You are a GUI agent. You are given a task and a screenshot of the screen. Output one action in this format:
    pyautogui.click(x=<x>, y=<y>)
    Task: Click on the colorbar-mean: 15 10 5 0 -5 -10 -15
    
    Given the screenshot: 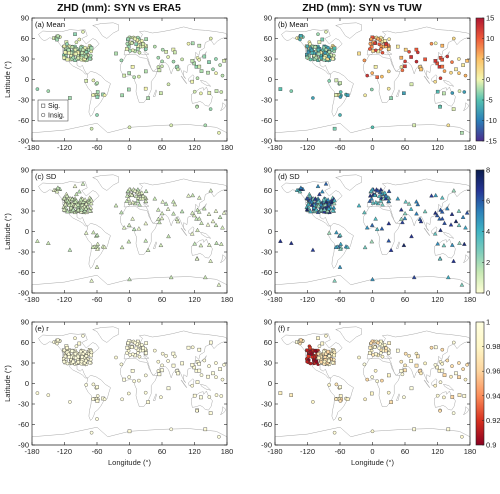 What is the action you would take?
    pyautogui.click(x=486, y=80)
    